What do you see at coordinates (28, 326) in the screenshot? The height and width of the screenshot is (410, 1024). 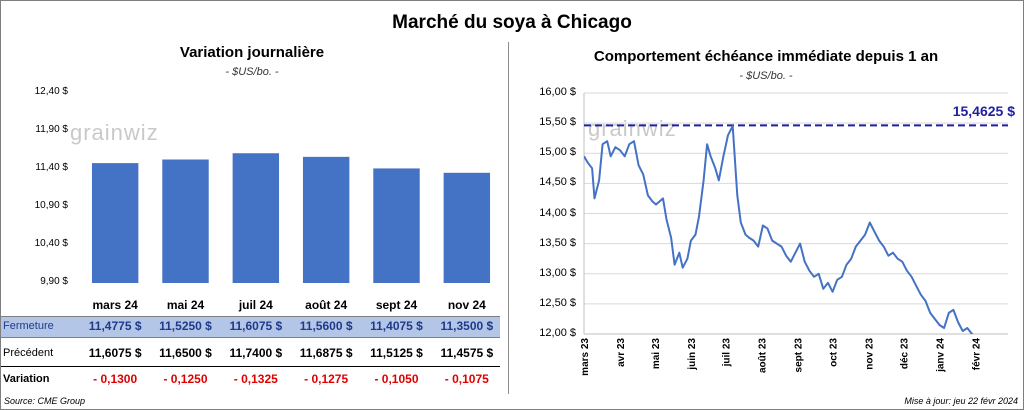 I see `close-row-label: Fermeture` at bounding box center [28, 326].